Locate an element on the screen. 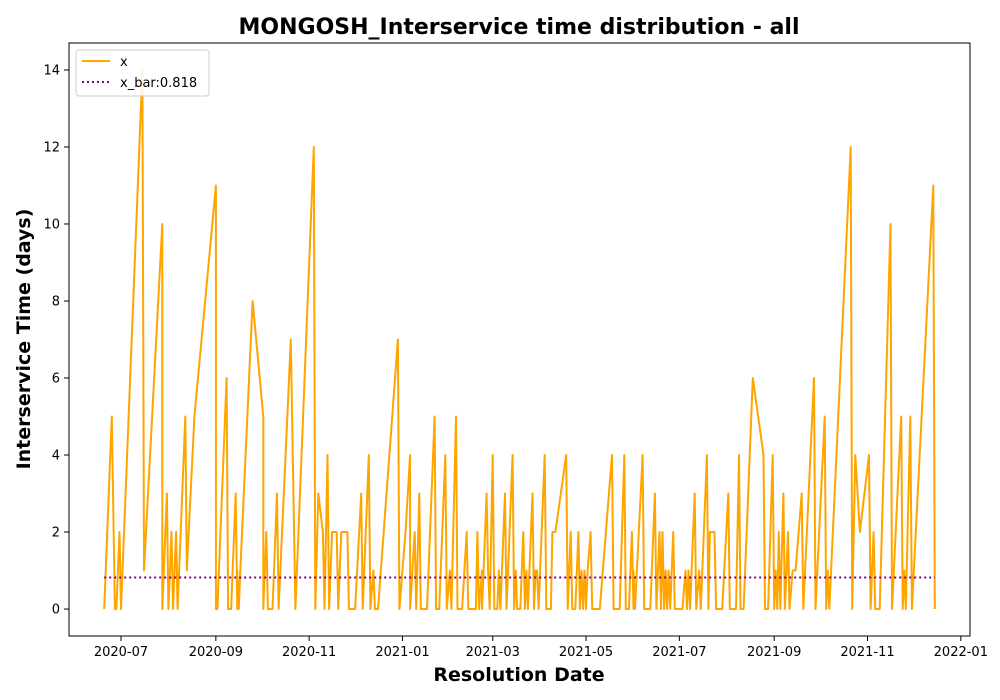 The width and height of the screenshot is (1000, 700). x-tick-label: 2022-01 is located at coordinates (961, 652).